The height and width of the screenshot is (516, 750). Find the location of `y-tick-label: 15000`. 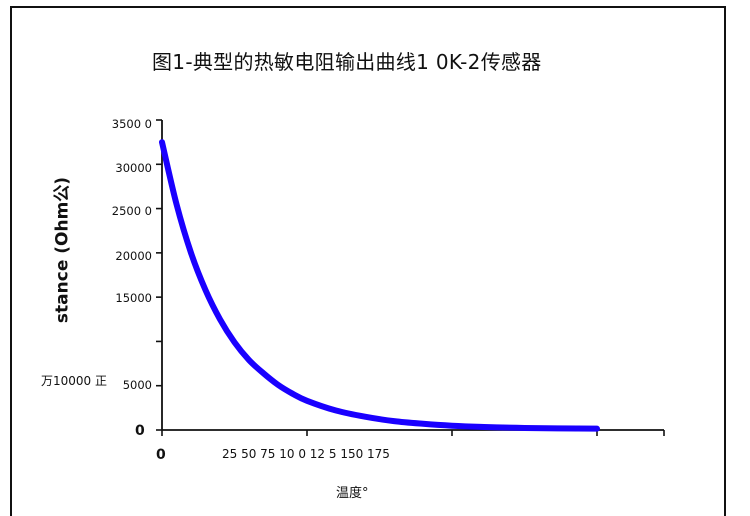

y-tick-label: 15000 is located at coordinates (133, 298).